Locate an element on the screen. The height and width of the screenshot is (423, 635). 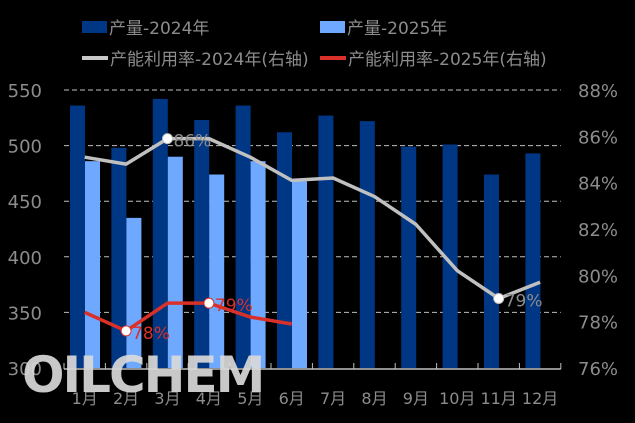
y-tick-label-right: 80% is located at coordinates (598, 276).